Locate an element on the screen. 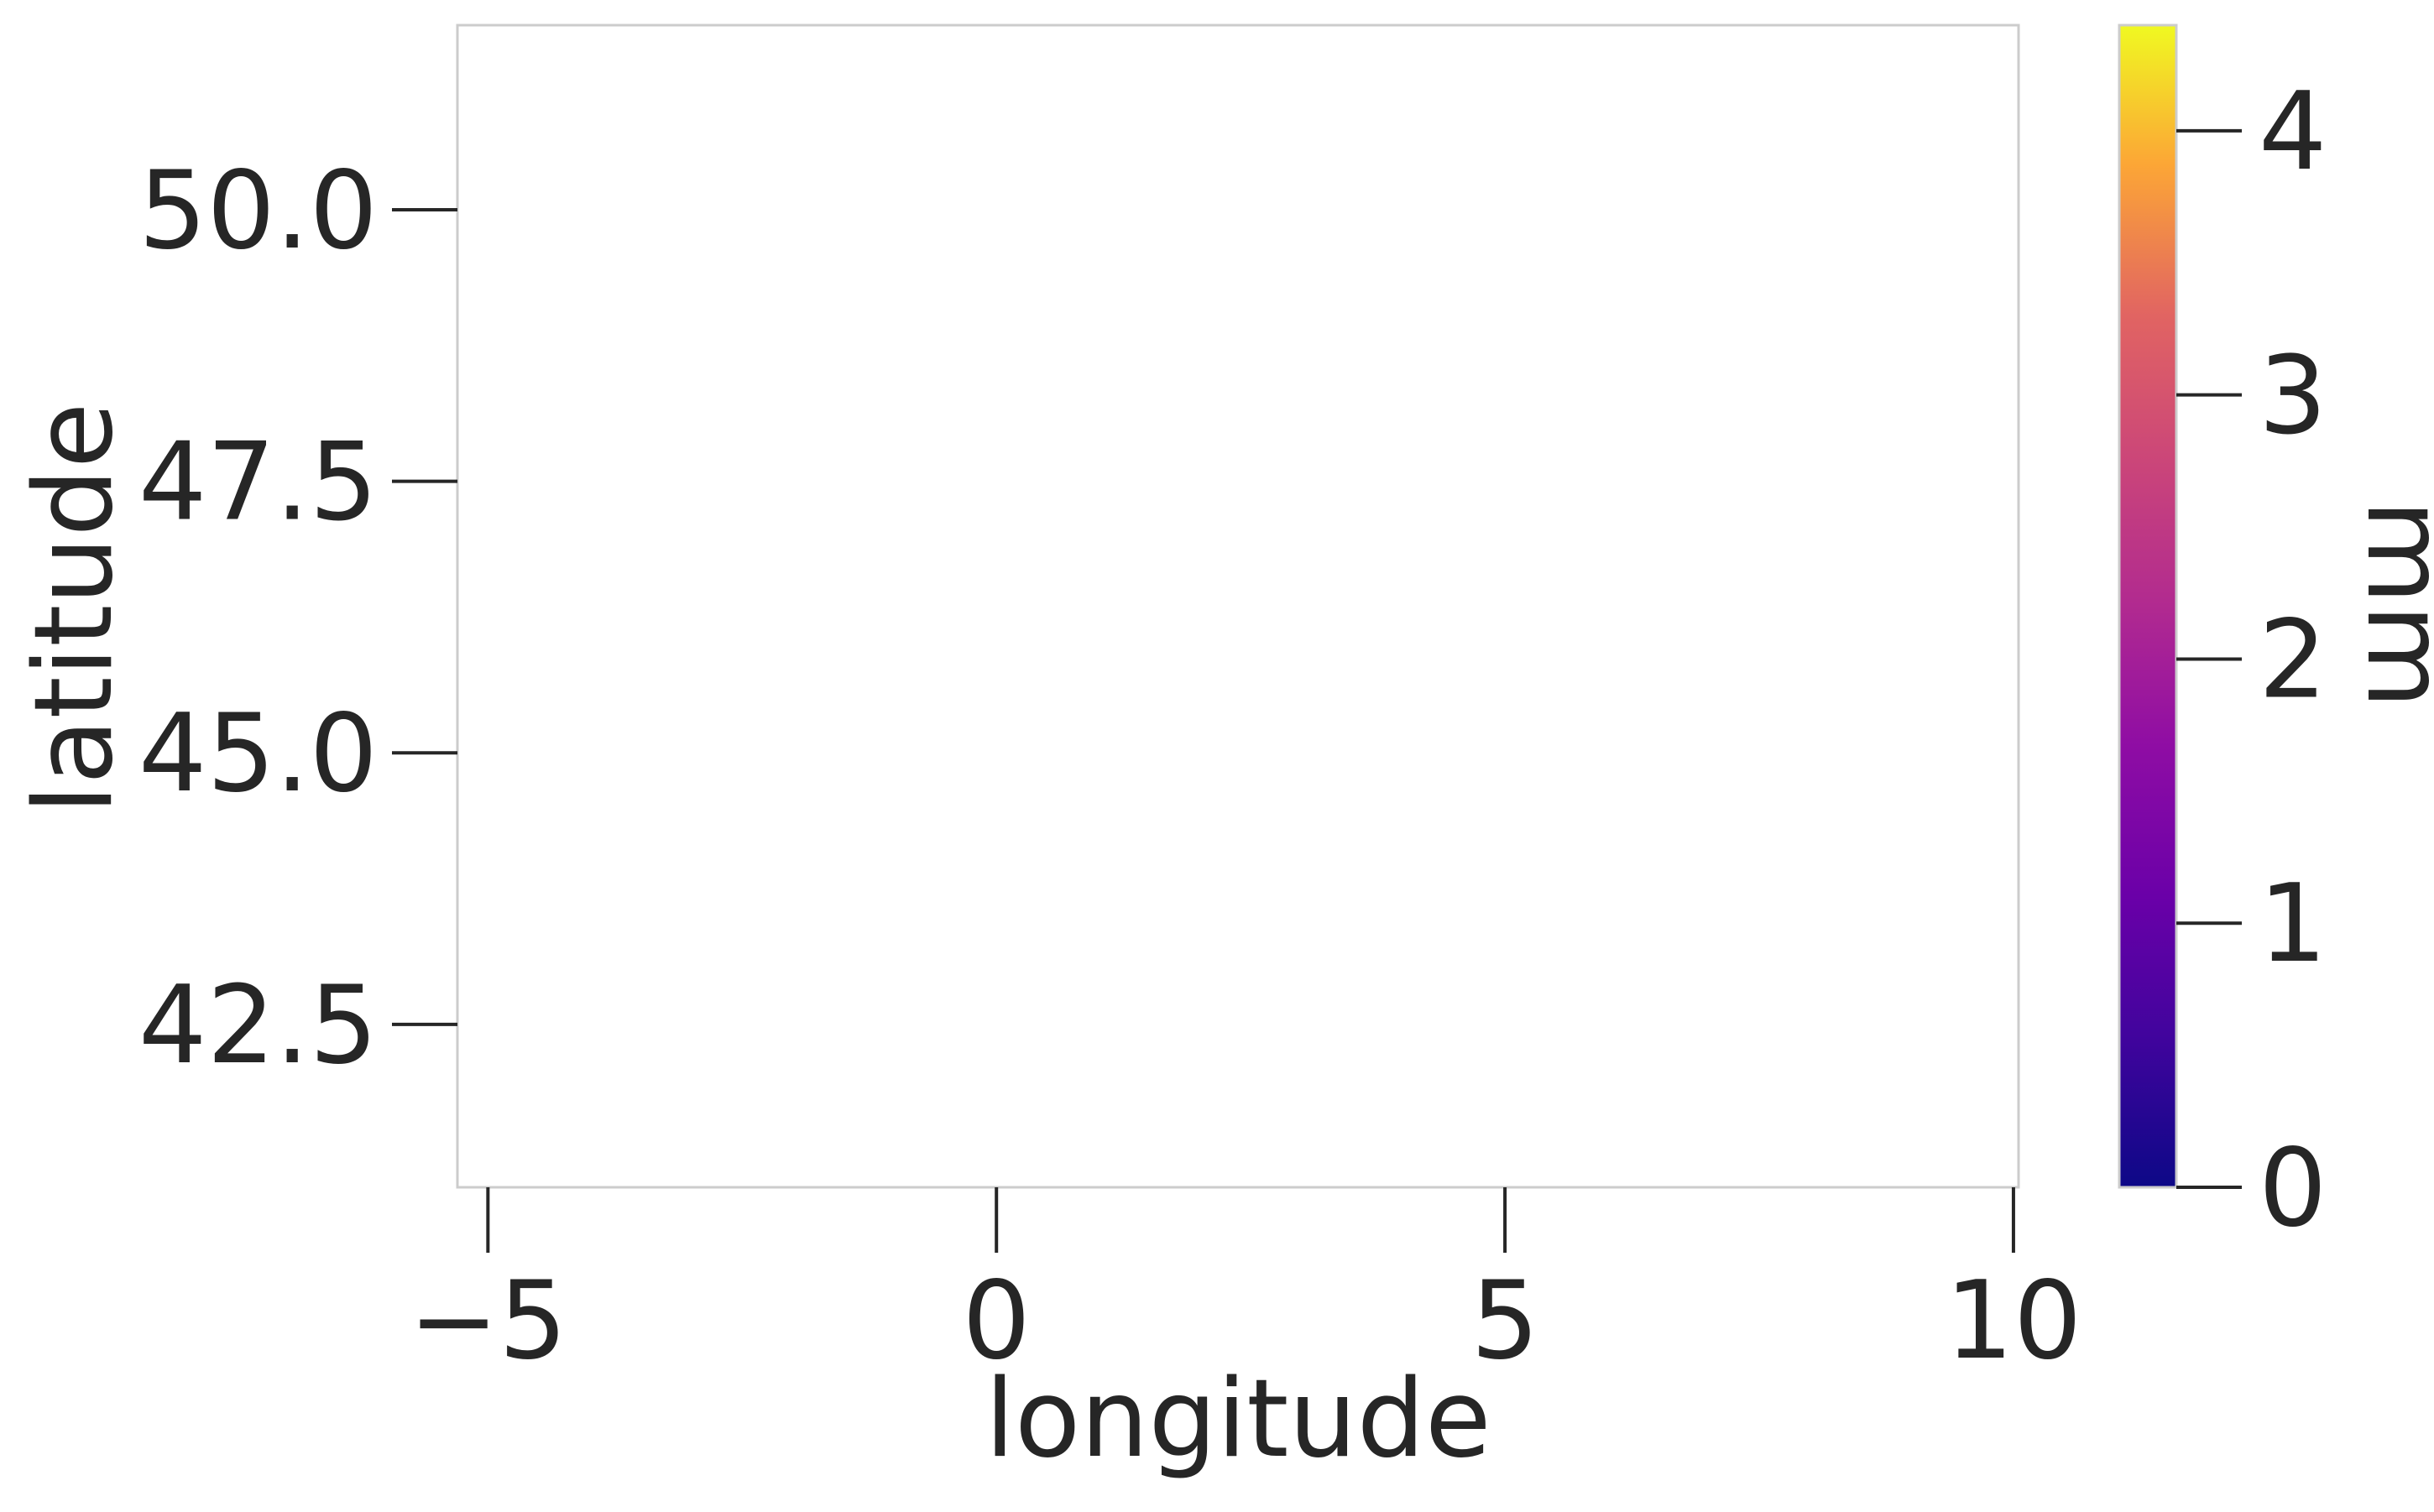 The height and width of the screenshot is (1512, 2434). colorbar-gradient is located at coordinates (2148, 606).